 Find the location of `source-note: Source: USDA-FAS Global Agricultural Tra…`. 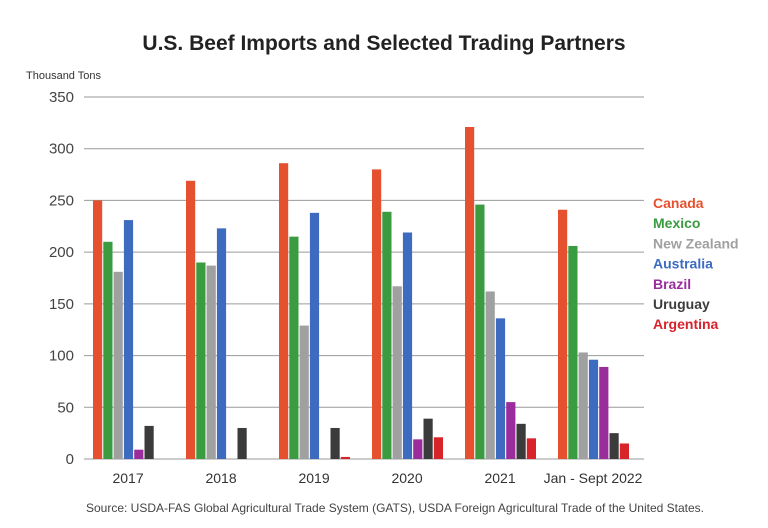

source-note: Source: USDA-FAS Global Agricultural Tra… is located at coordinates (395, 508).